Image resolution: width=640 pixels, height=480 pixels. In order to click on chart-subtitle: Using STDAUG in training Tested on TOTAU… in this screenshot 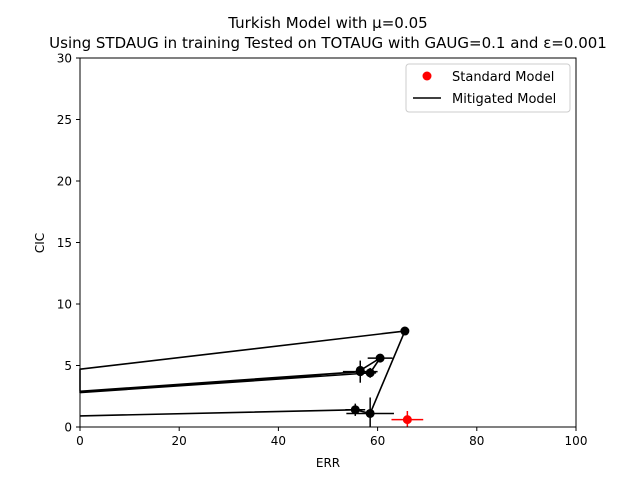, I will do `click(328, 43)`.